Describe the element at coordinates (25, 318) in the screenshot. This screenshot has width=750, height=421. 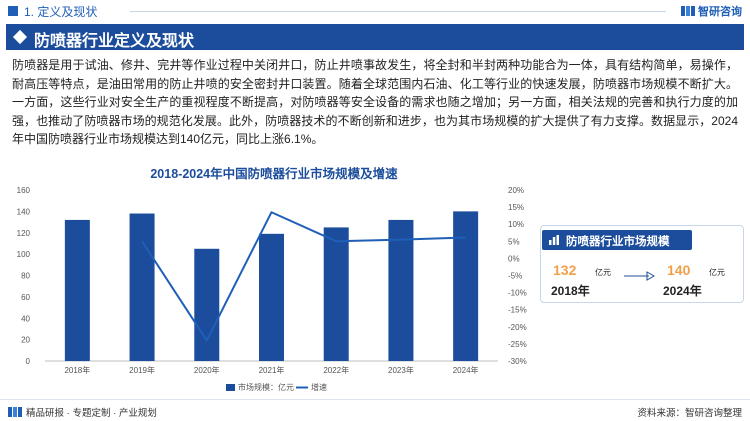
I see `y-left-tick-label: 40` at that location.